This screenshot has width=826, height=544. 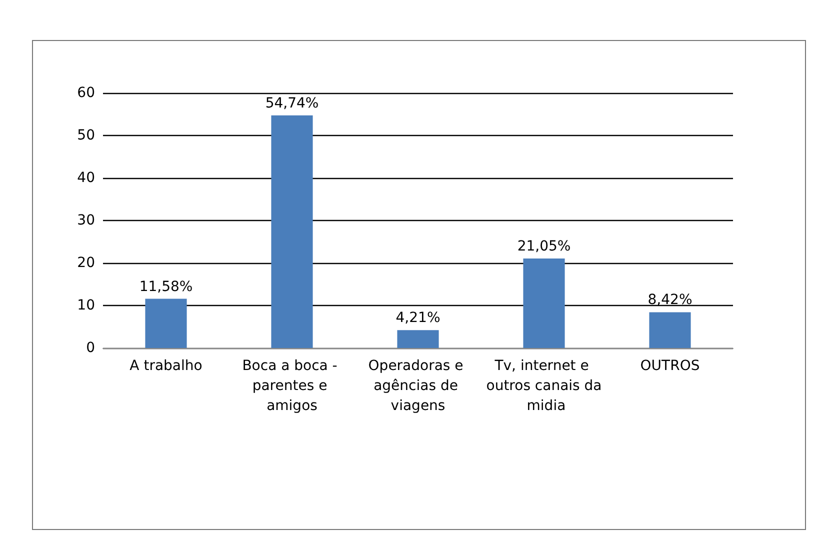 What do you see at coordinates (86, 263) in the screenshot?
I see `y-tick-label: 20` at bounding box center [86, 263].